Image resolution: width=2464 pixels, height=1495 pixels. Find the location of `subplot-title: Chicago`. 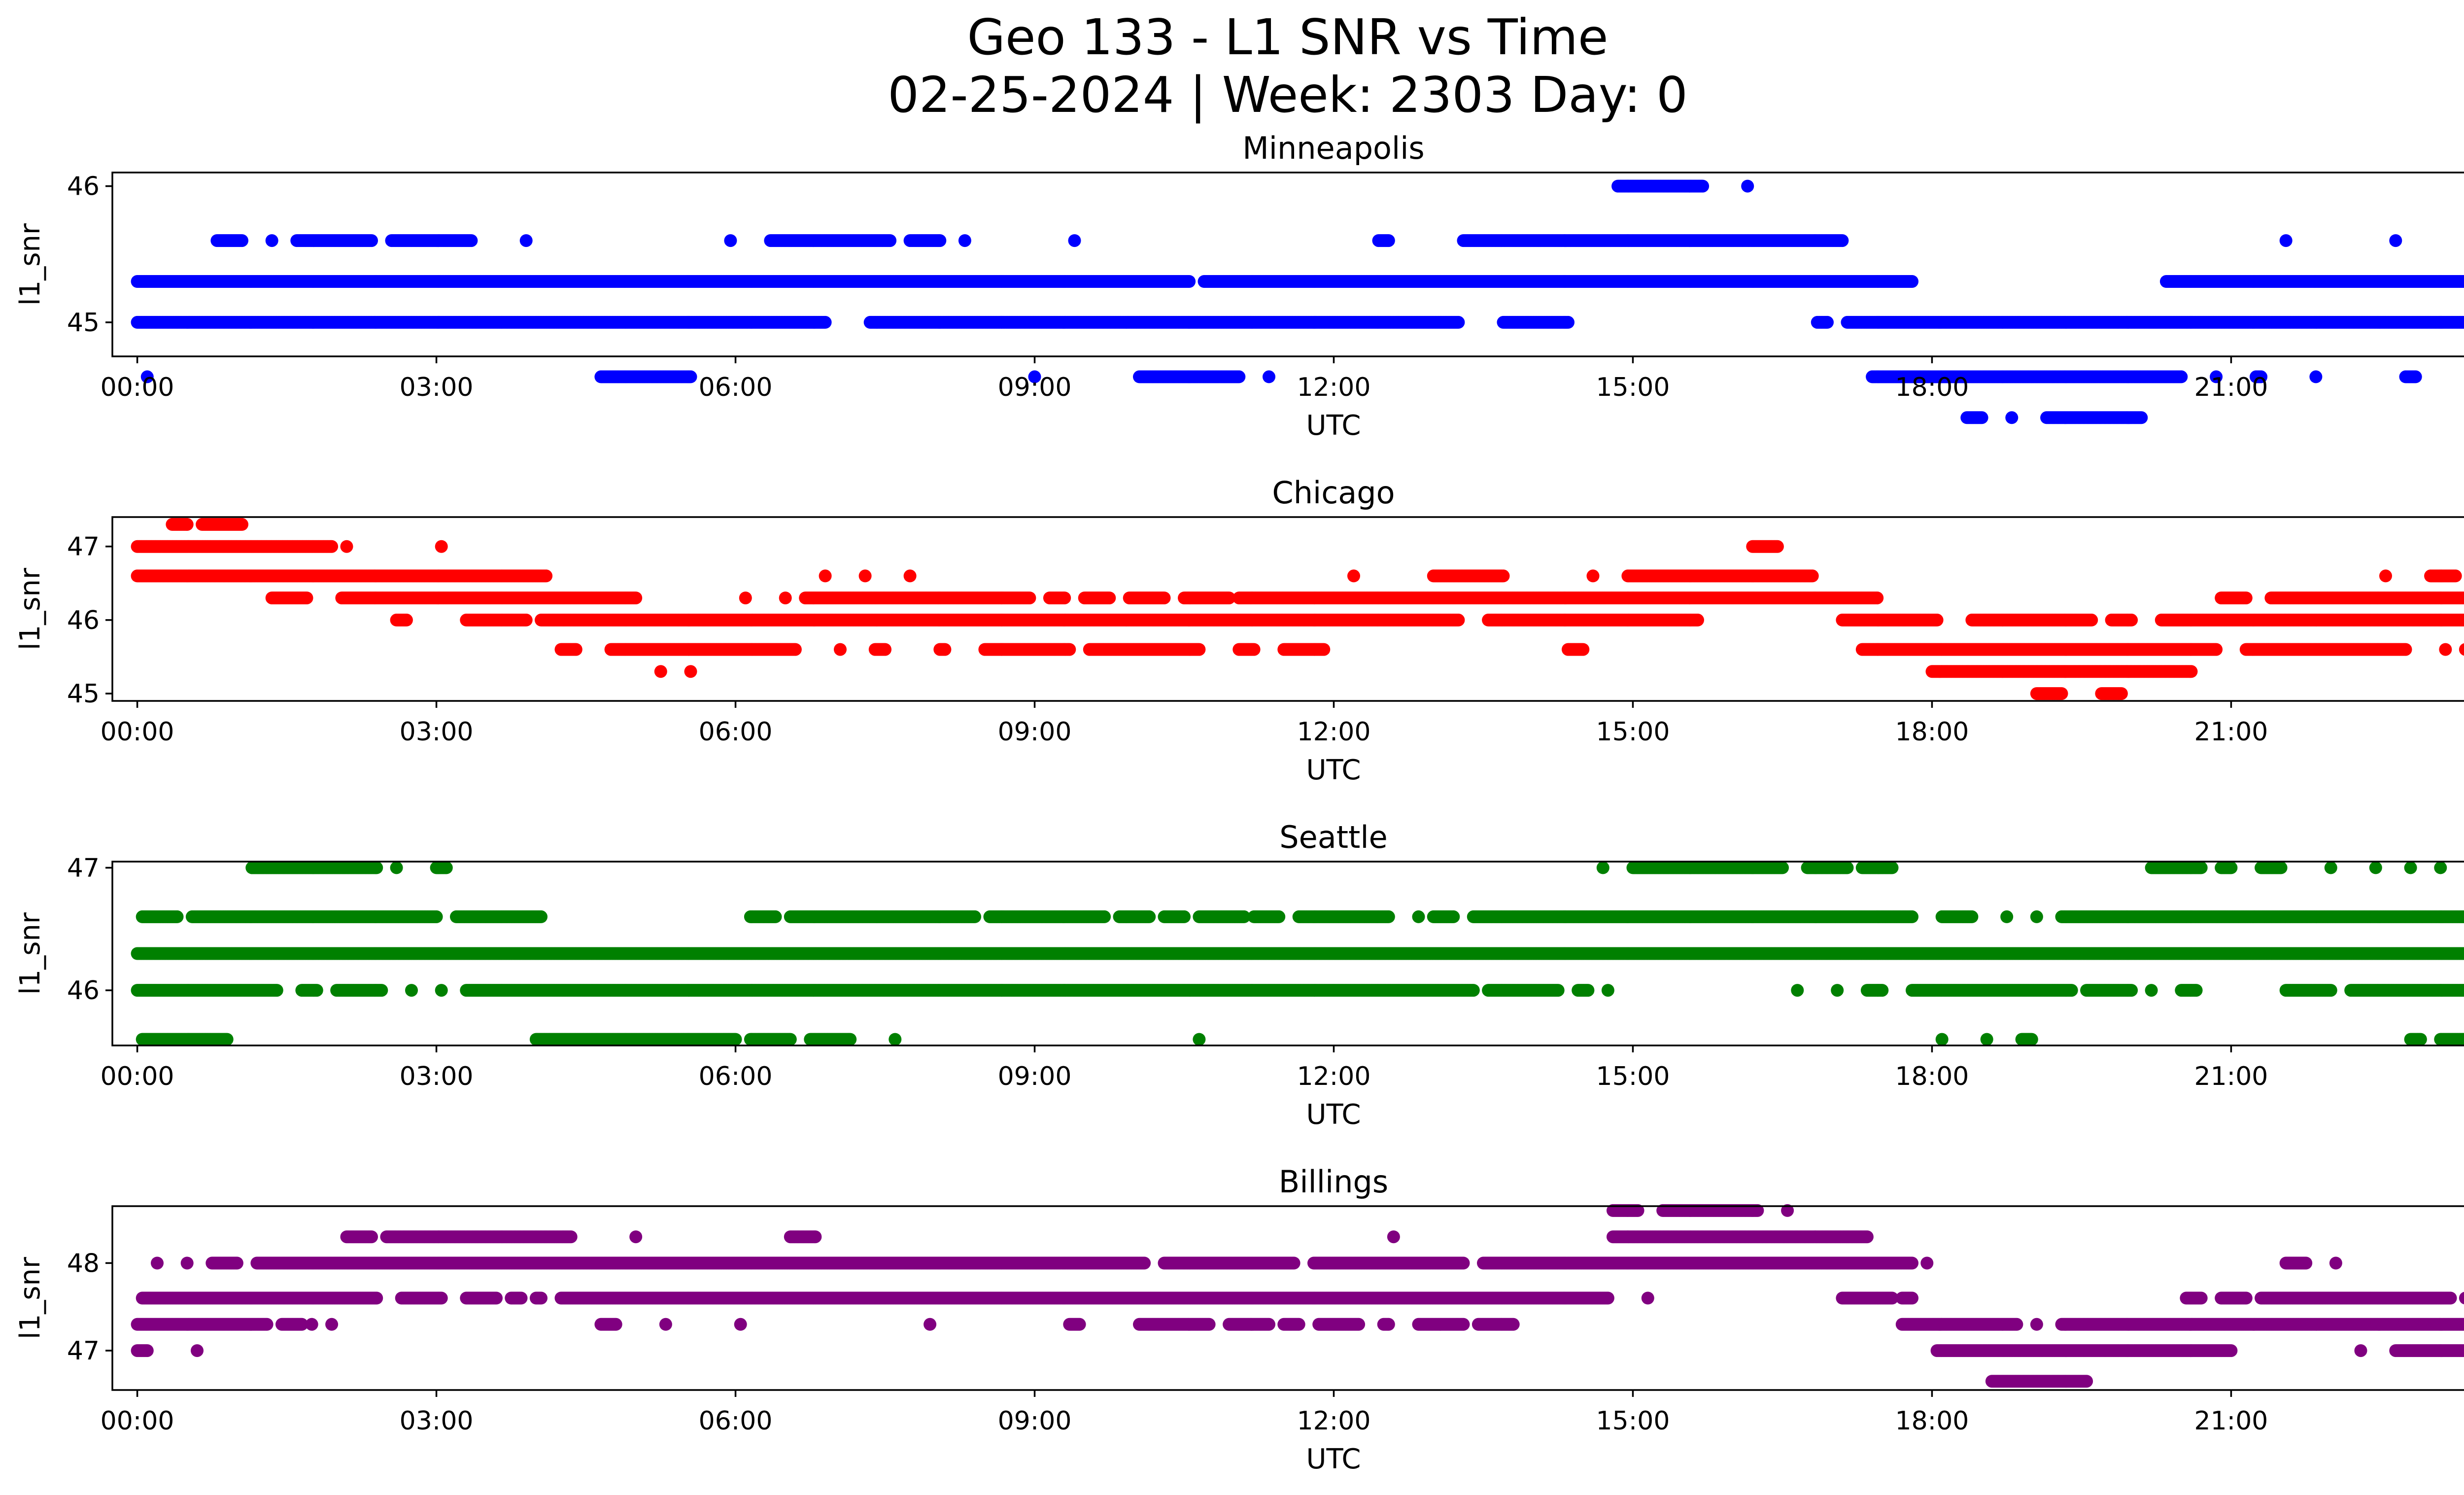

subplot-title: Chicago is located at coordinates (1333, 493).